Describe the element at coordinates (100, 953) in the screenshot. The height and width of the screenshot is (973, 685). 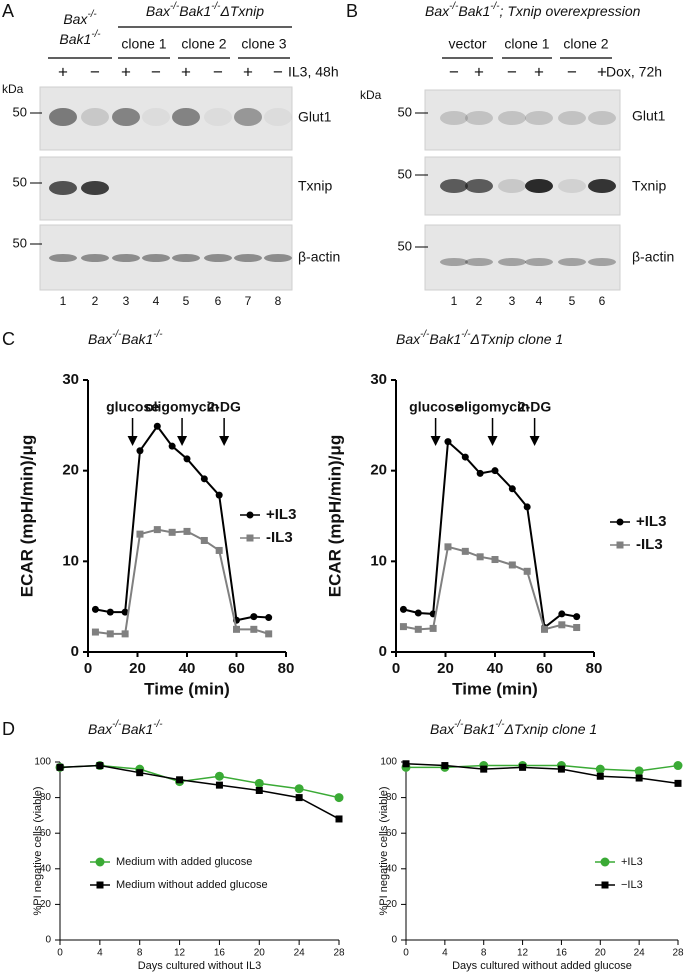
I see `x-tick-label: 4` at that location.